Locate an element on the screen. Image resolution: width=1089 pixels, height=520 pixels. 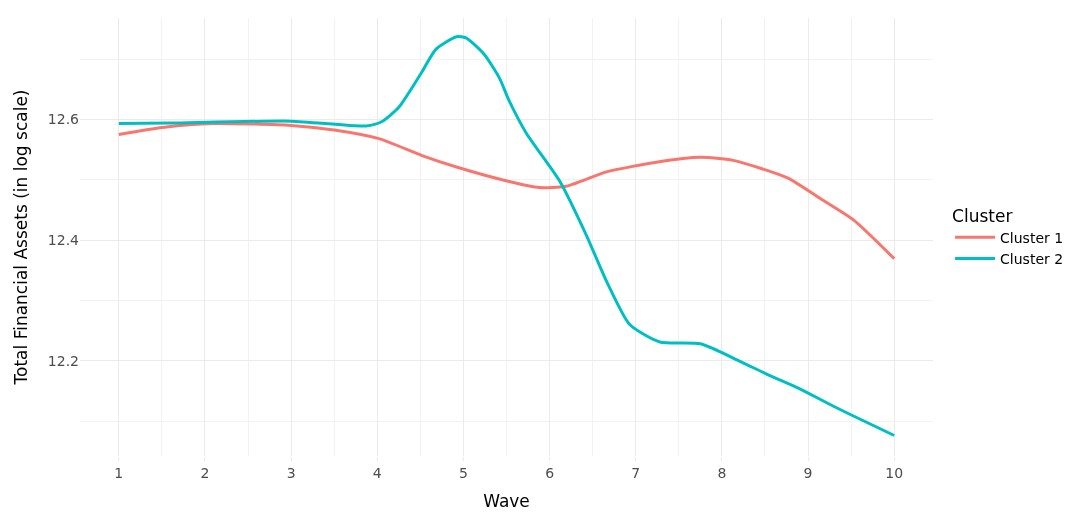
legend-label: Cluster 1 is located at coordinates (1032, 237).